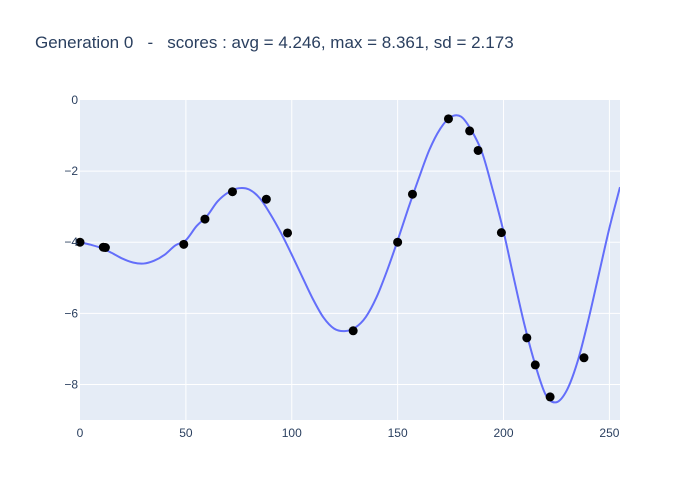 The image size is (700, 500). I want to click on x-tick-label: 50, so click(186, 433).